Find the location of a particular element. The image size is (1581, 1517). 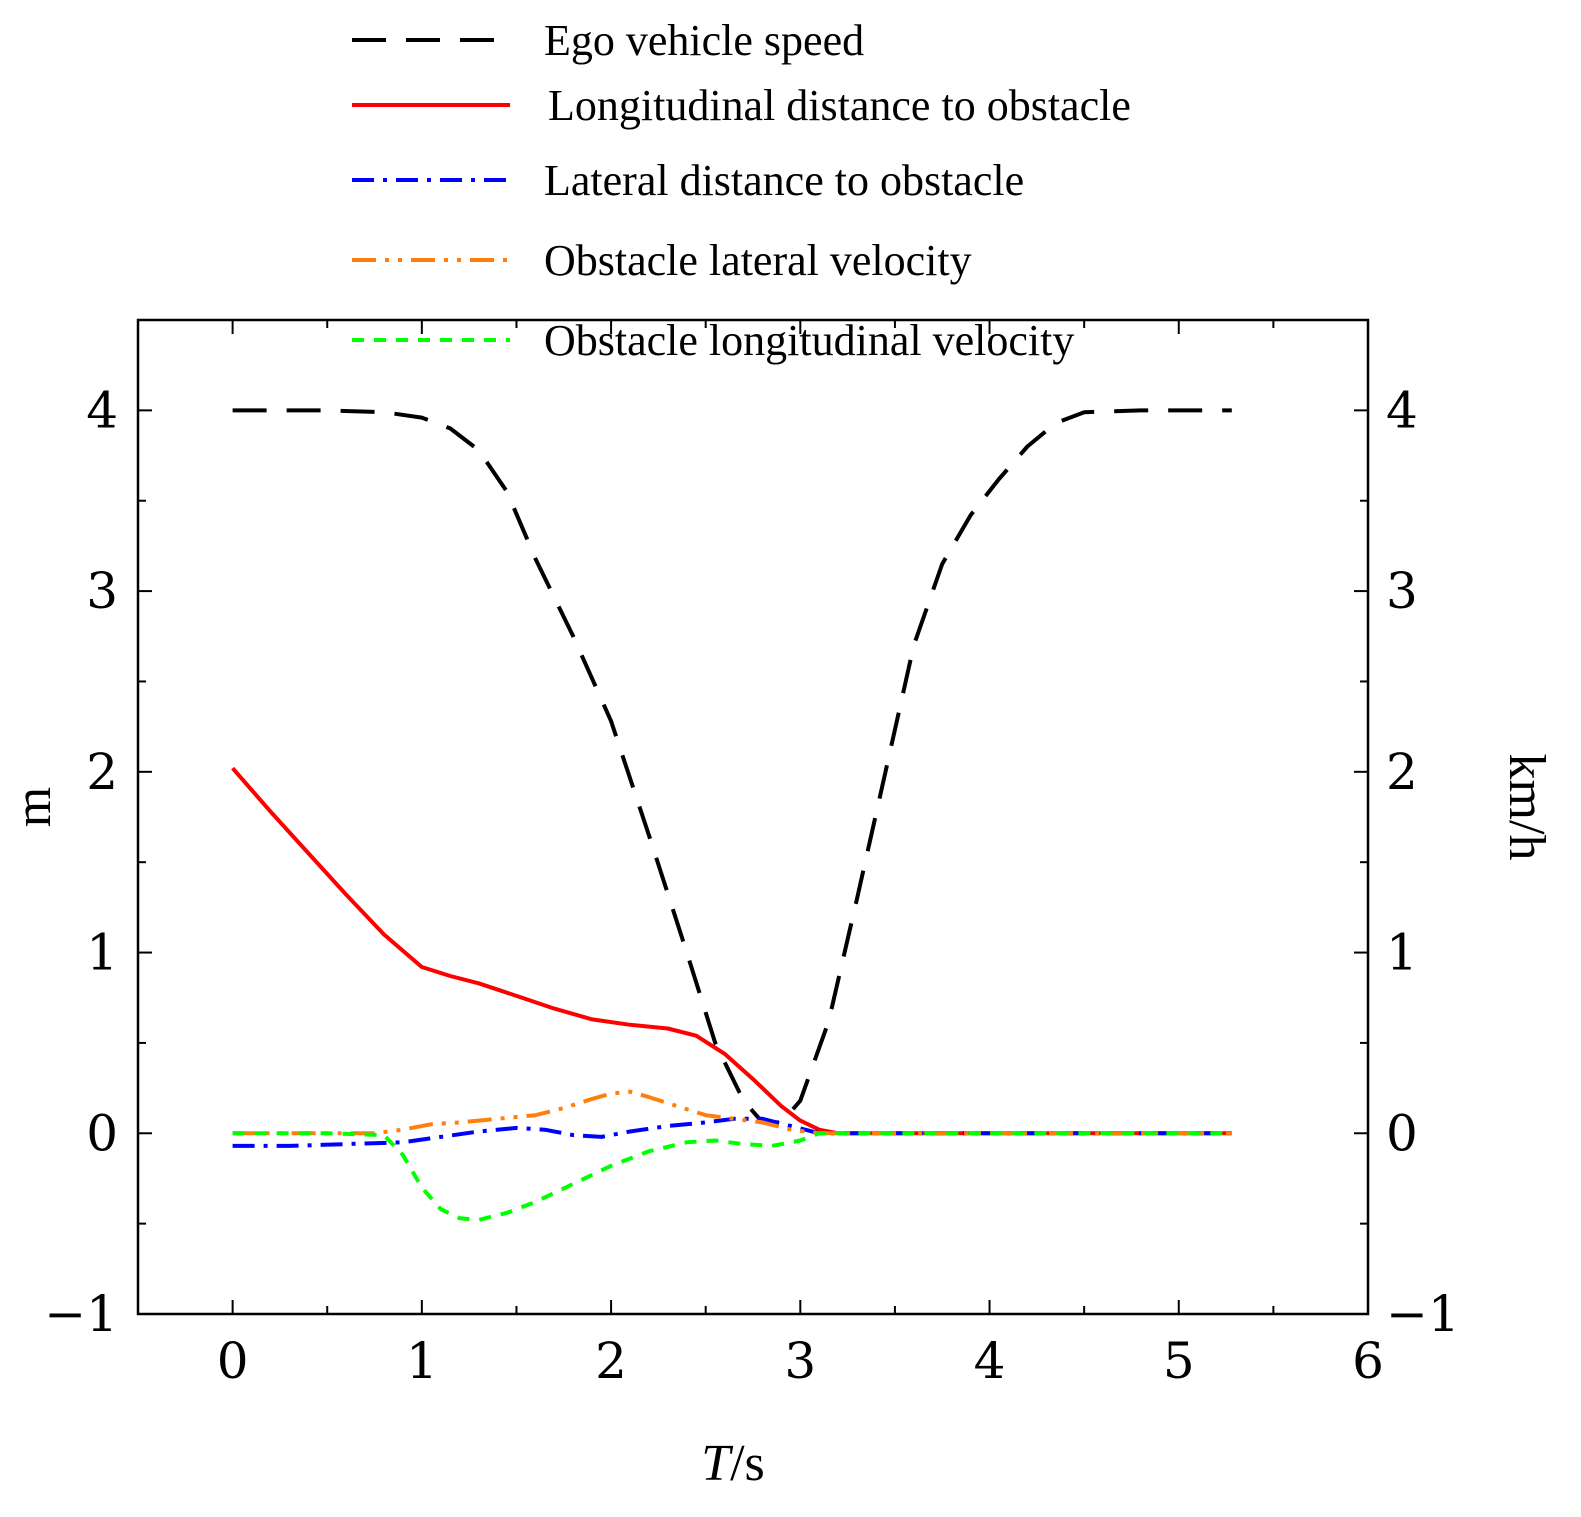

x-tick-label: 3 is located at coordinates (800, 1361).